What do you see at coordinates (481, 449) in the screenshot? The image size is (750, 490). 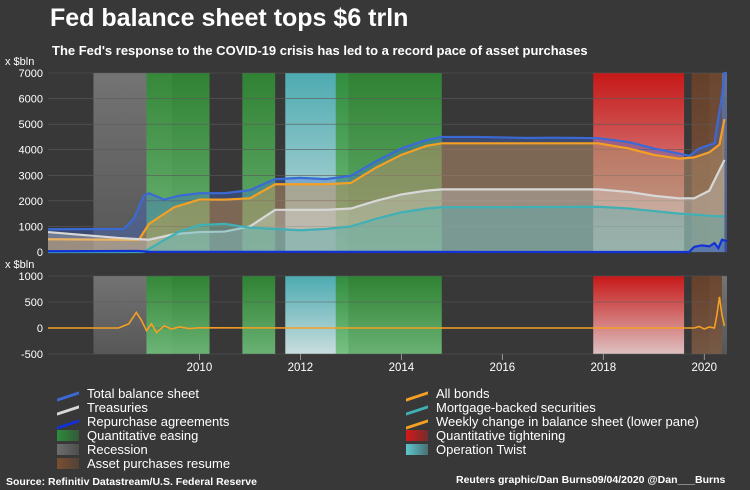 I see `legend-label: Operation Twist` at bounding box center [481, 449].